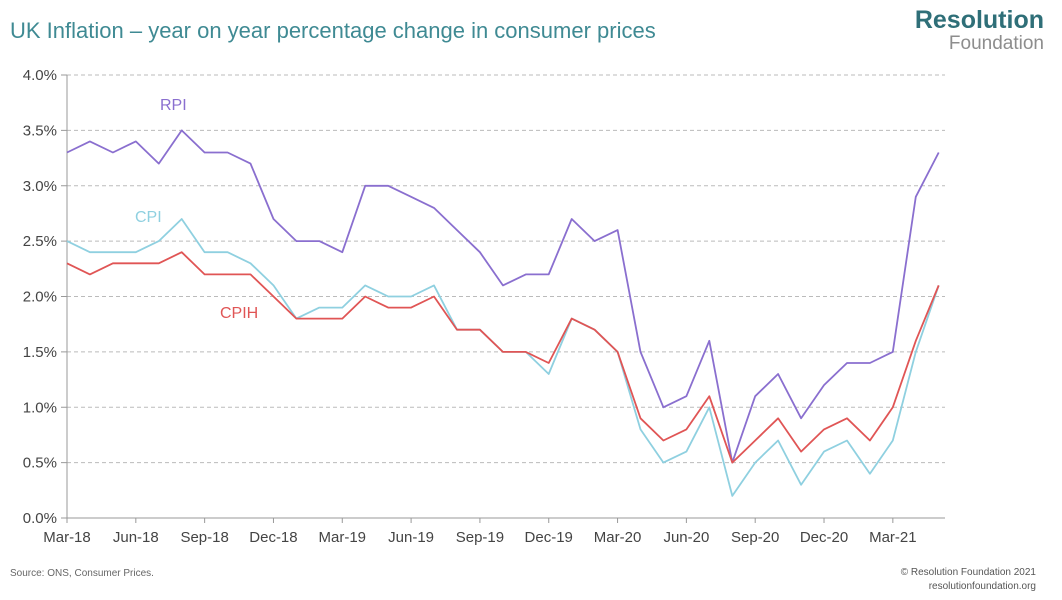 The width and height of the screenshot is (1062, 600). What do you see at coordinates (979, 20) in the screenshot?
I see `logo-line-1: Resolution` at bounding box center [979, 20].